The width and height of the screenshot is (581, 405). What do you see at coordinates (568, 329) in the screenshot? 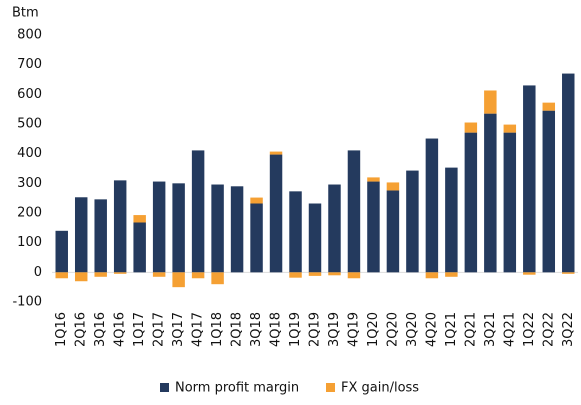
I see `x-tick-label: 3Q22` at bounding box center [568, 329].